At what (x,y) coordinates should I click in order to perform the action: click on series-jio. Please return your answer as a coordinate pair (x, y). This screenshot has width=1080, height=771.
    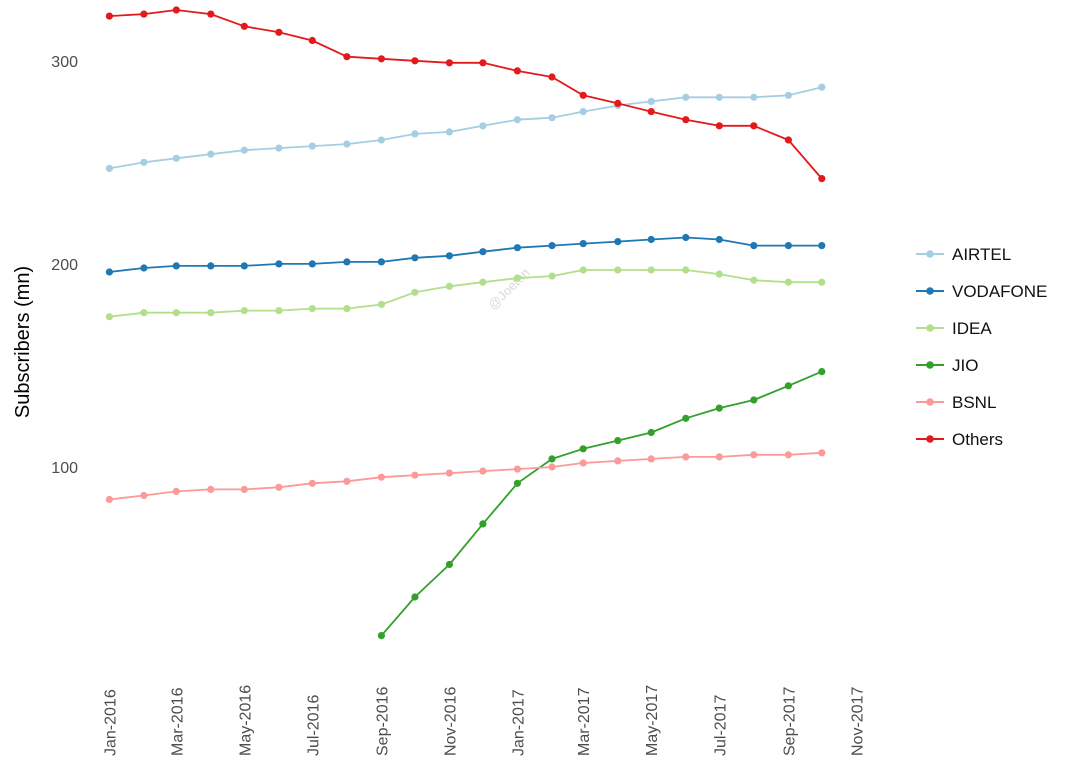
    Looking at the image, I should click on (601, 504).